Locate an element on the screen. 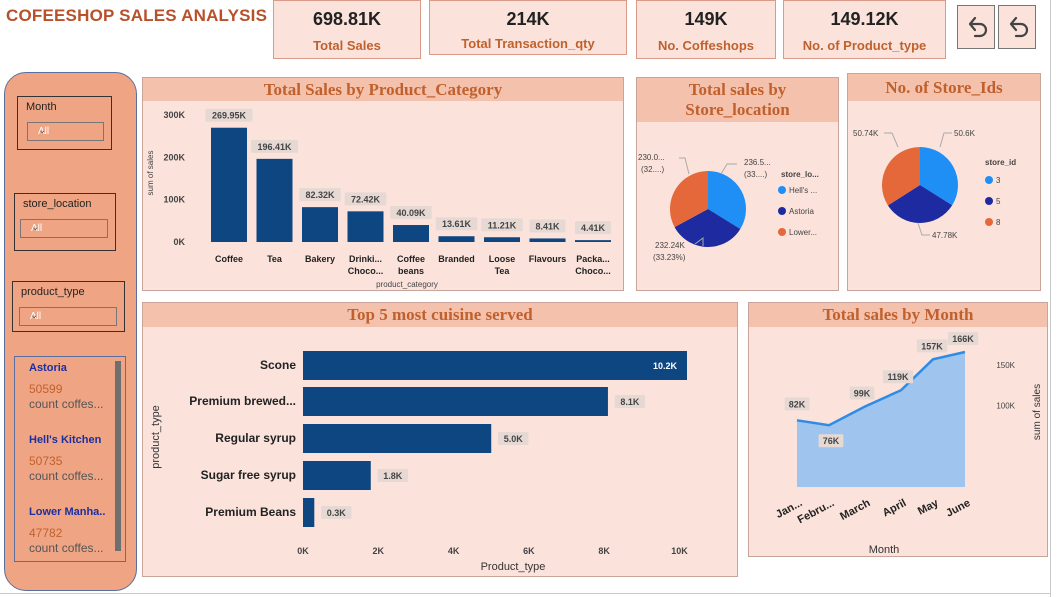 Image resolution: width=1064 pixels, height=597 pixels. x-tick-label: 6K is located at coordinates (529, 551).